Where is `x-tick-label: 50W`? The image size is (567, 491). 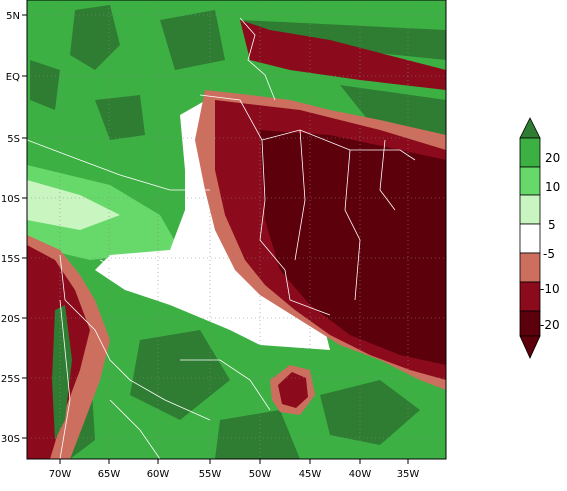
x-tick-label: 50W is located at coordinates (260, 474).